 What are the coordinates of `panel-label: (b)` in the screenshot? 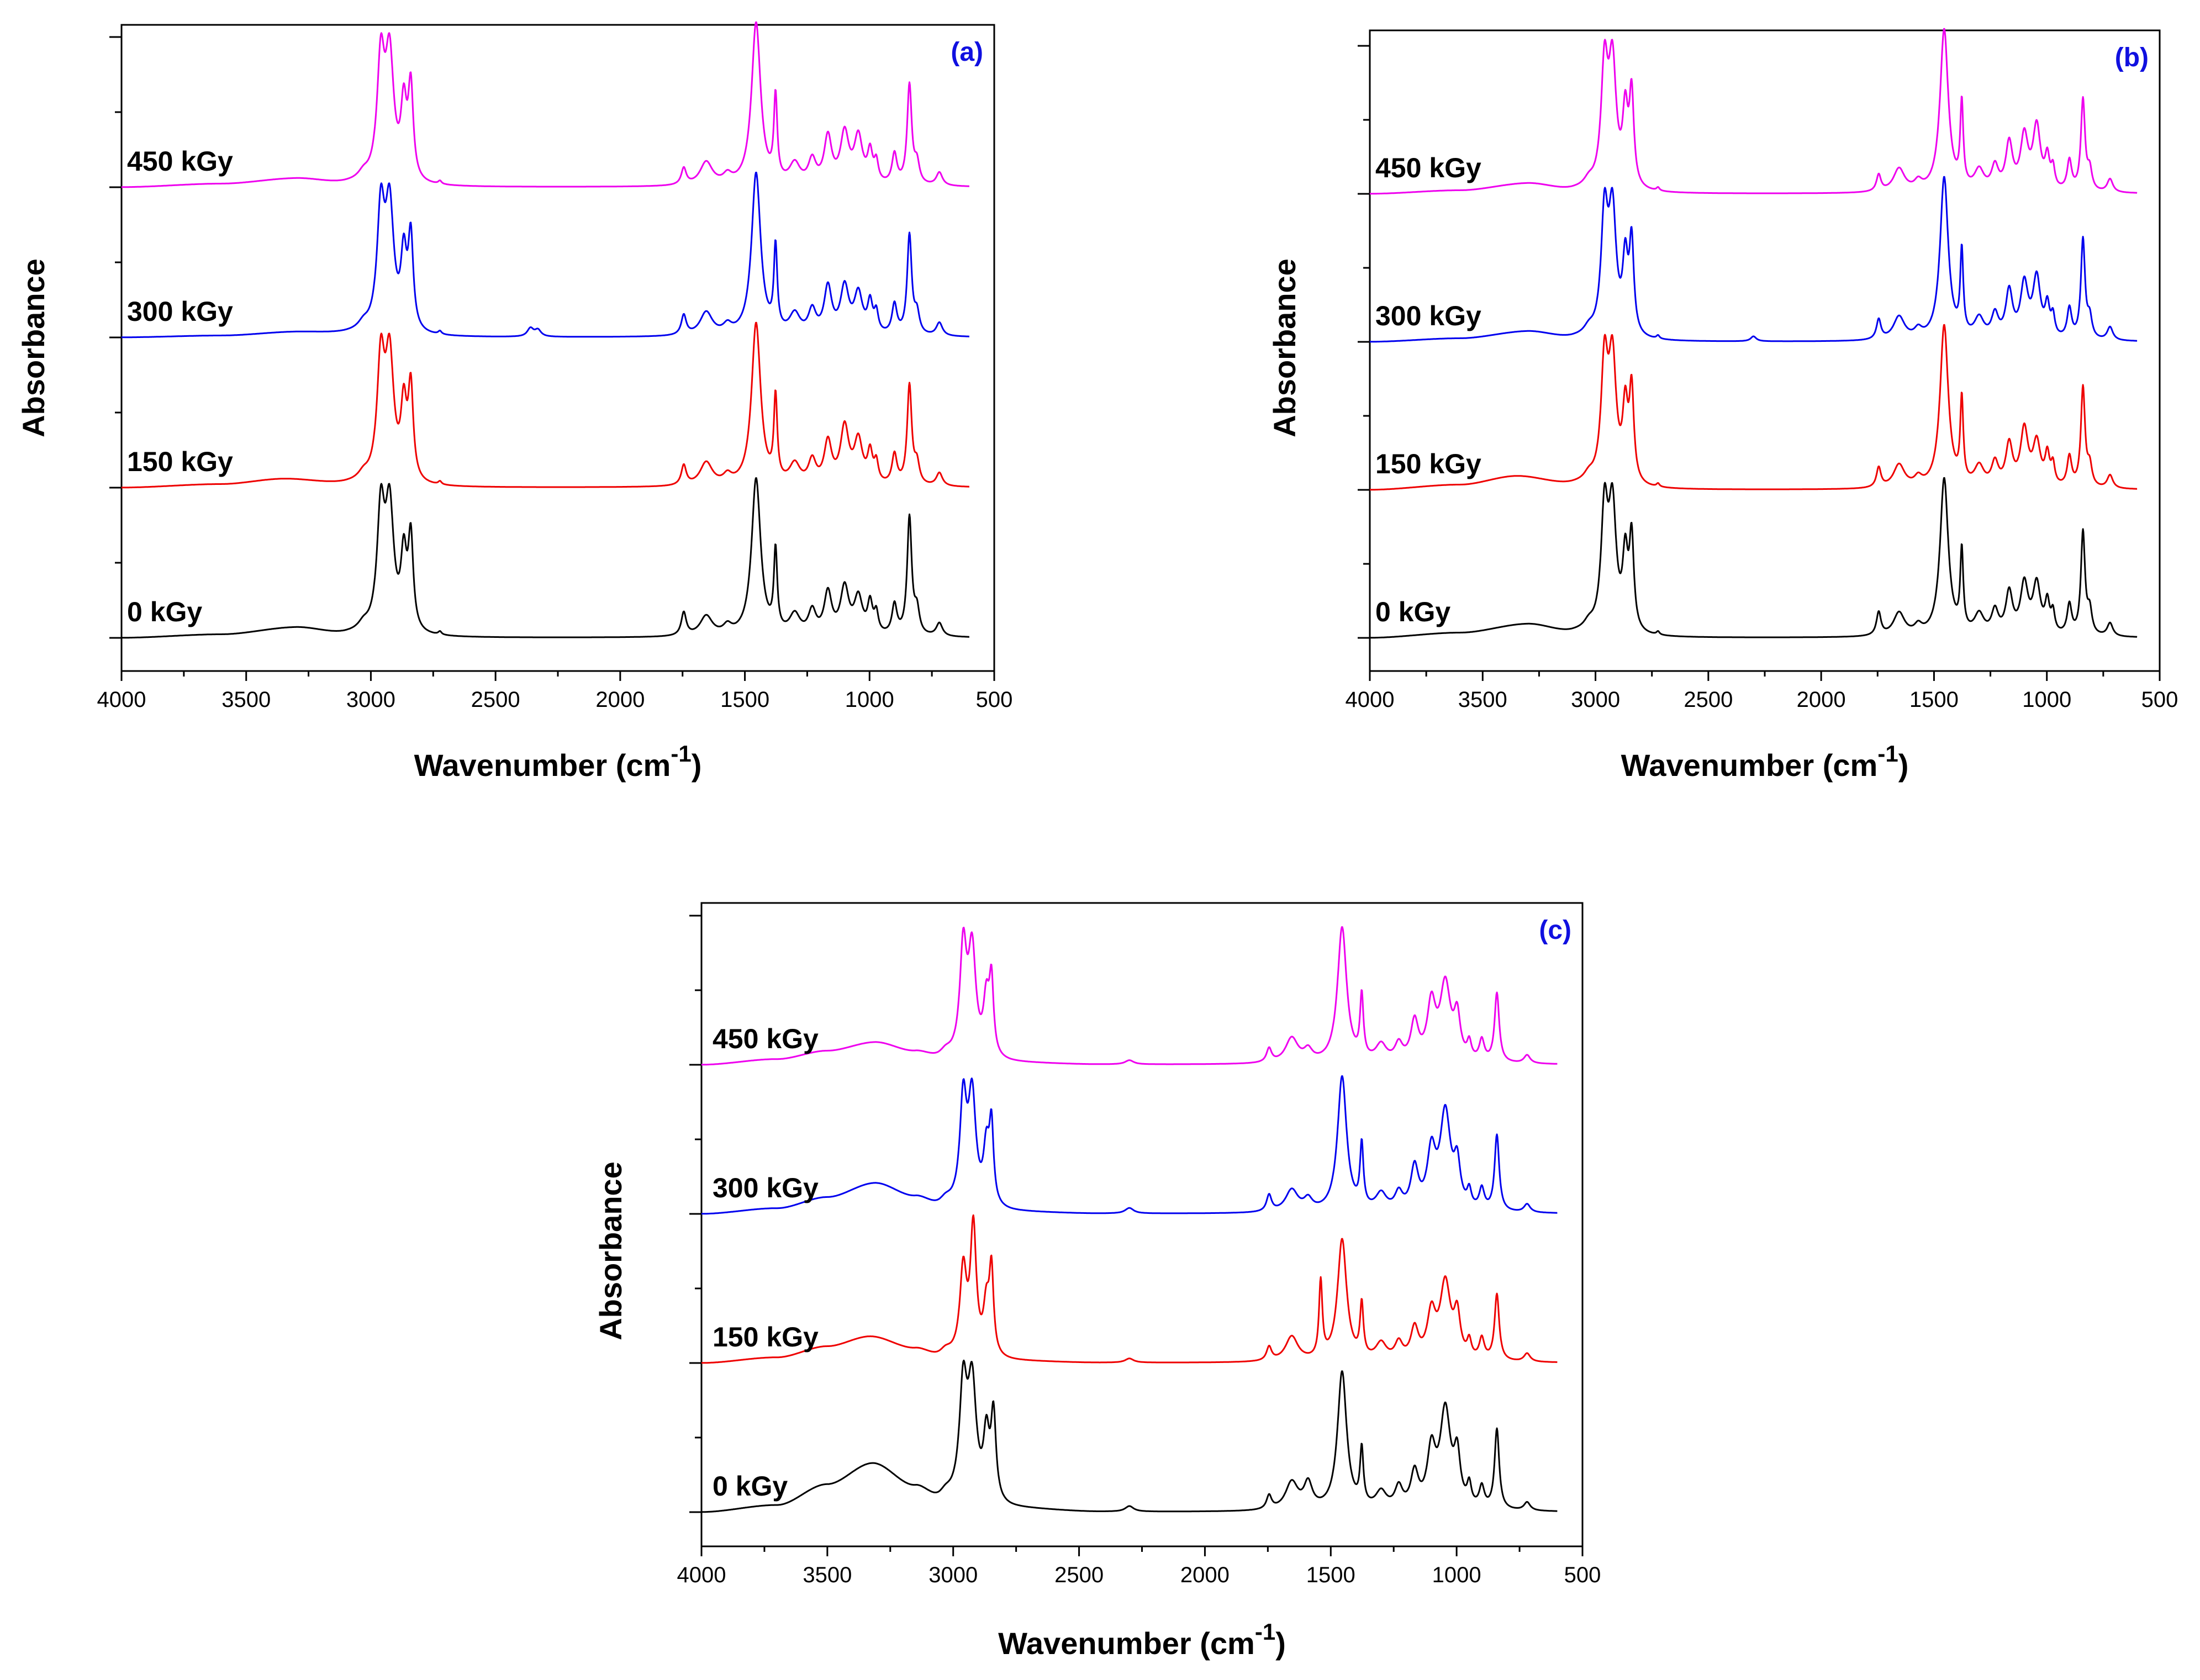 It's located at (2132, 58).